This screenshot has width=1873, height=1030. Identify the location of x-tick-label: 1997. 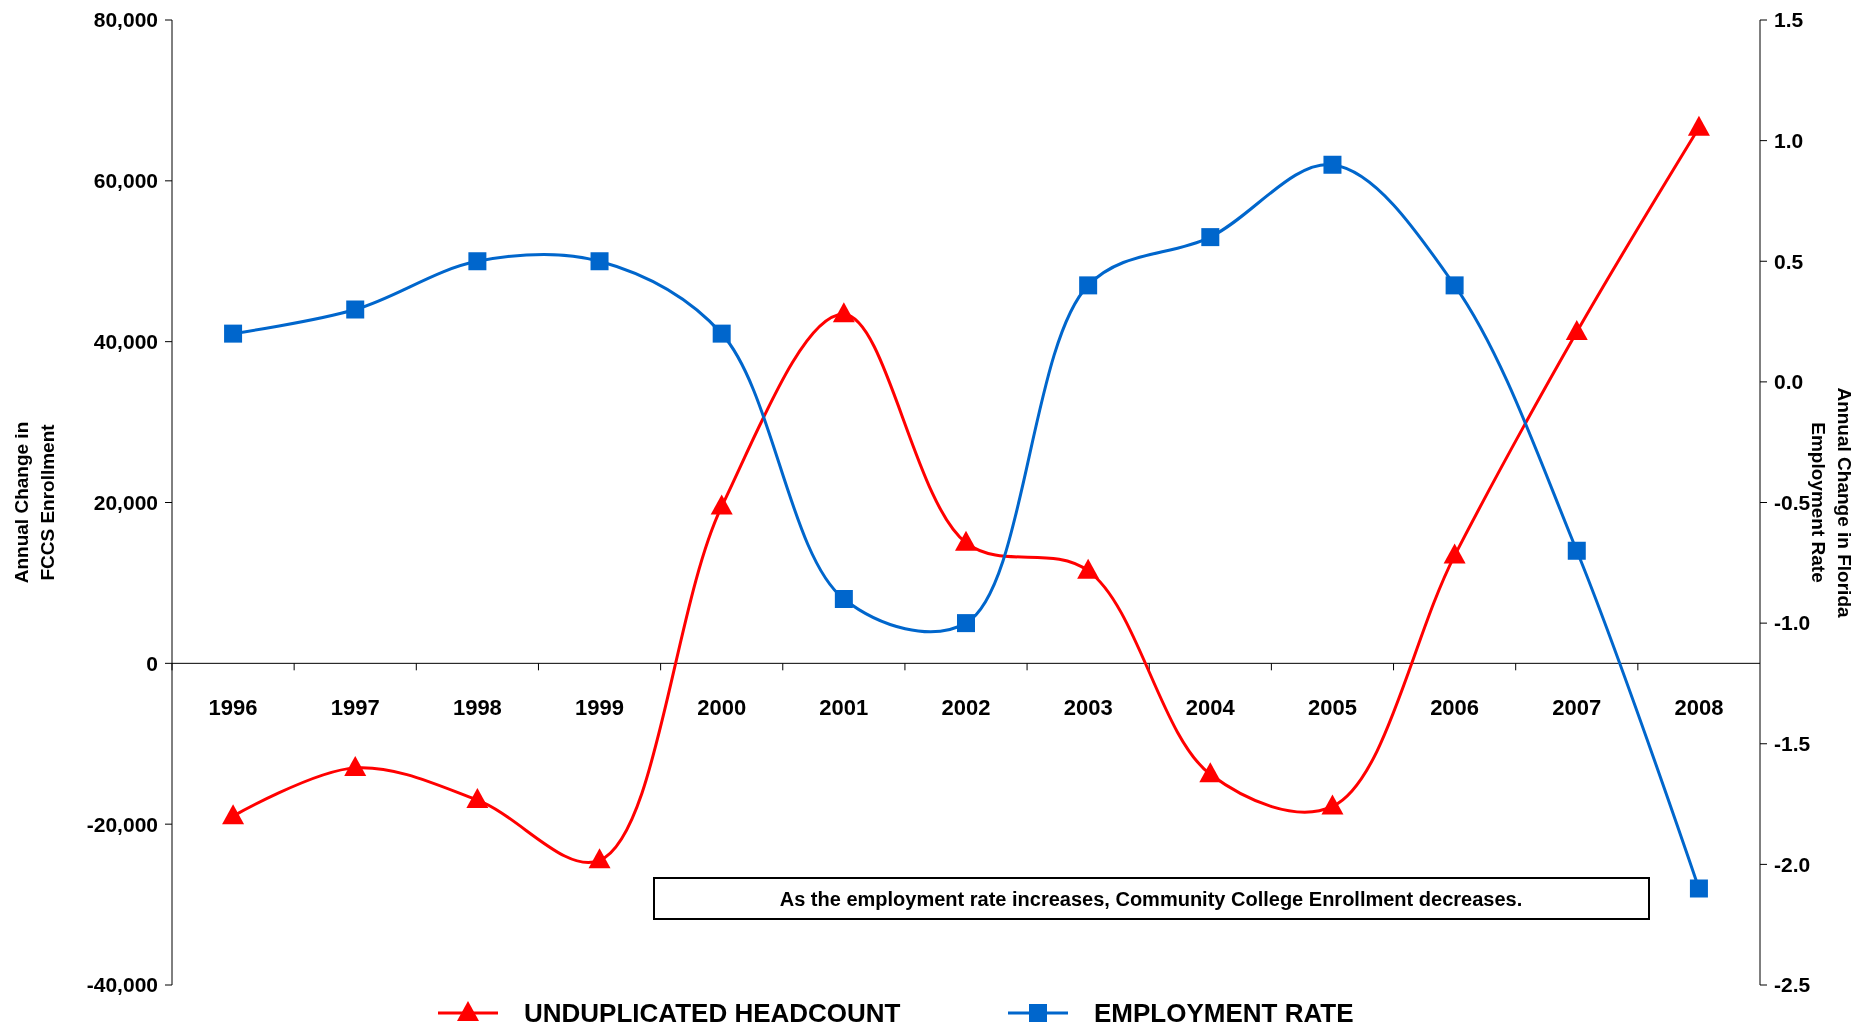
(355, 708).